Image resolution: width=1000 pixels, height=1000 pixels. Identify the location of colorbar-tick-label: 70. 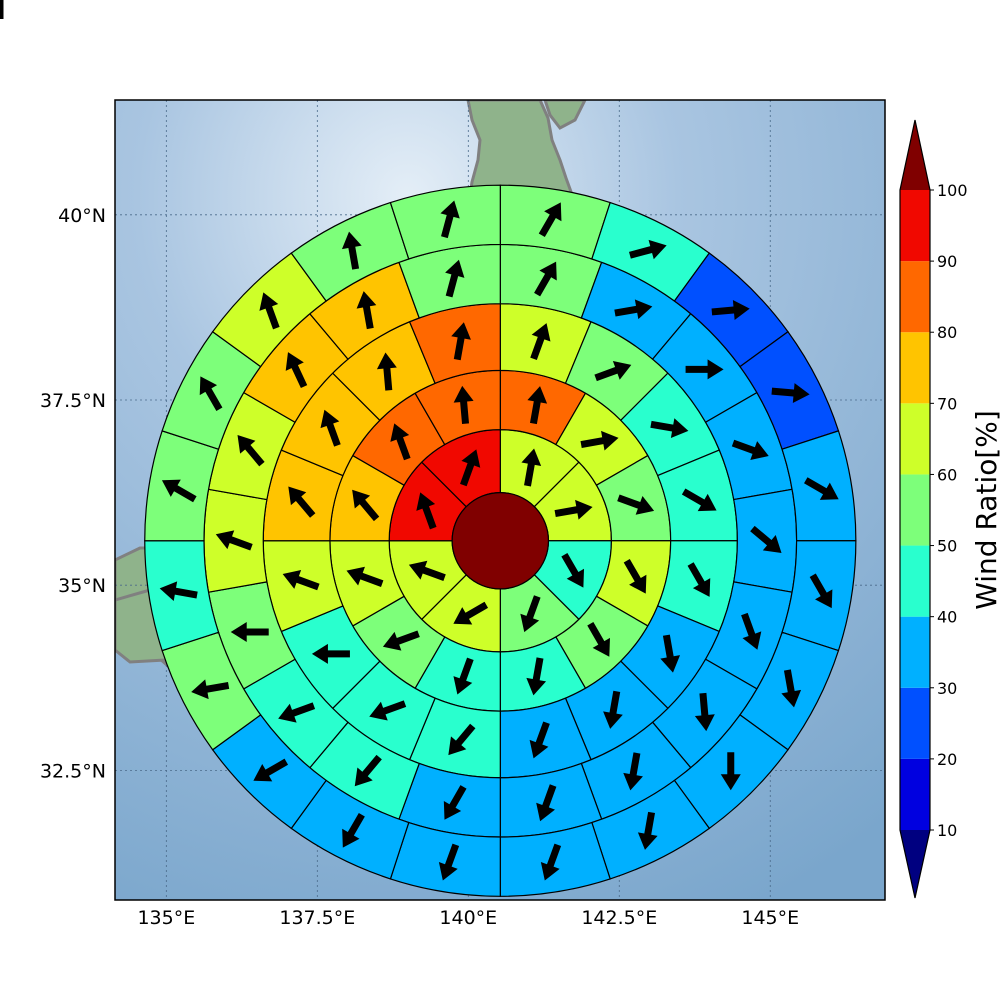
(947, 403).